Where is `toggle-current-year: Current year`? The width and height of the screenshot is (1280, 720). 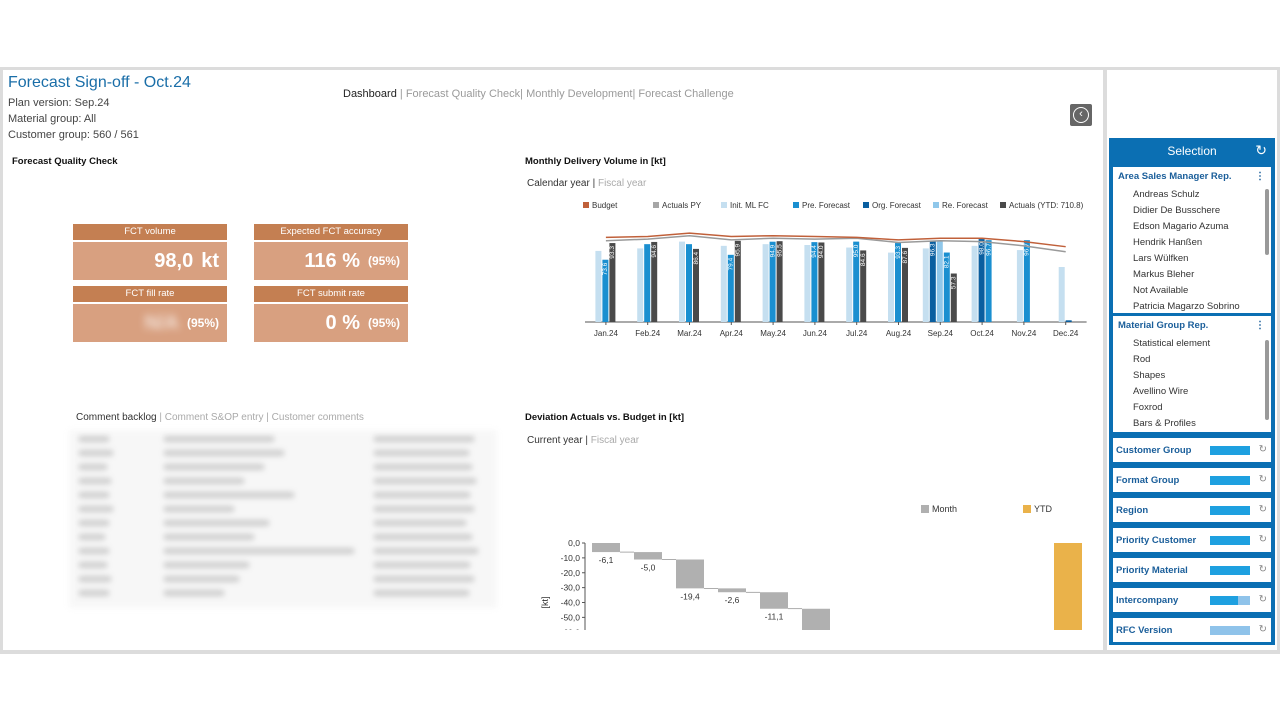
toggle-current-year: Current year is located at coordinates (555, 440).